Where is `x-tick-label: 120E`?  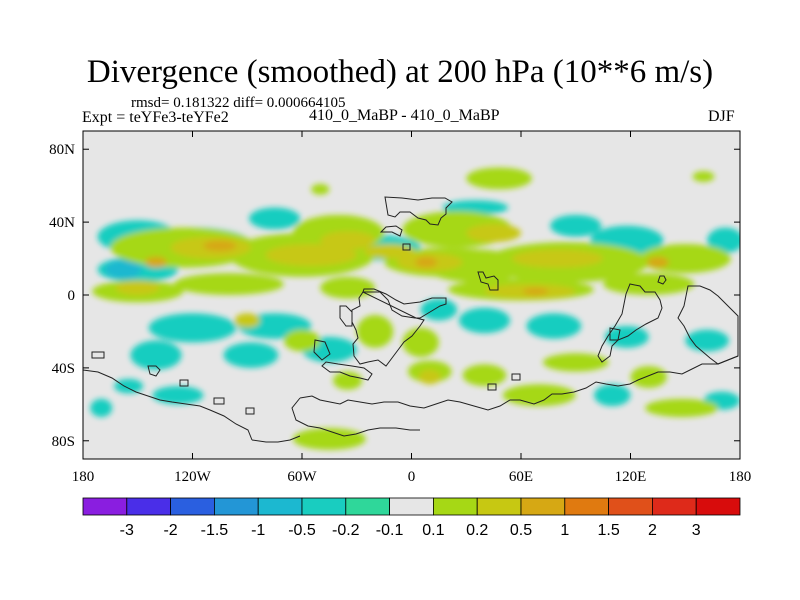 x-tick-label: 120E is located at coordinates (631, 477).